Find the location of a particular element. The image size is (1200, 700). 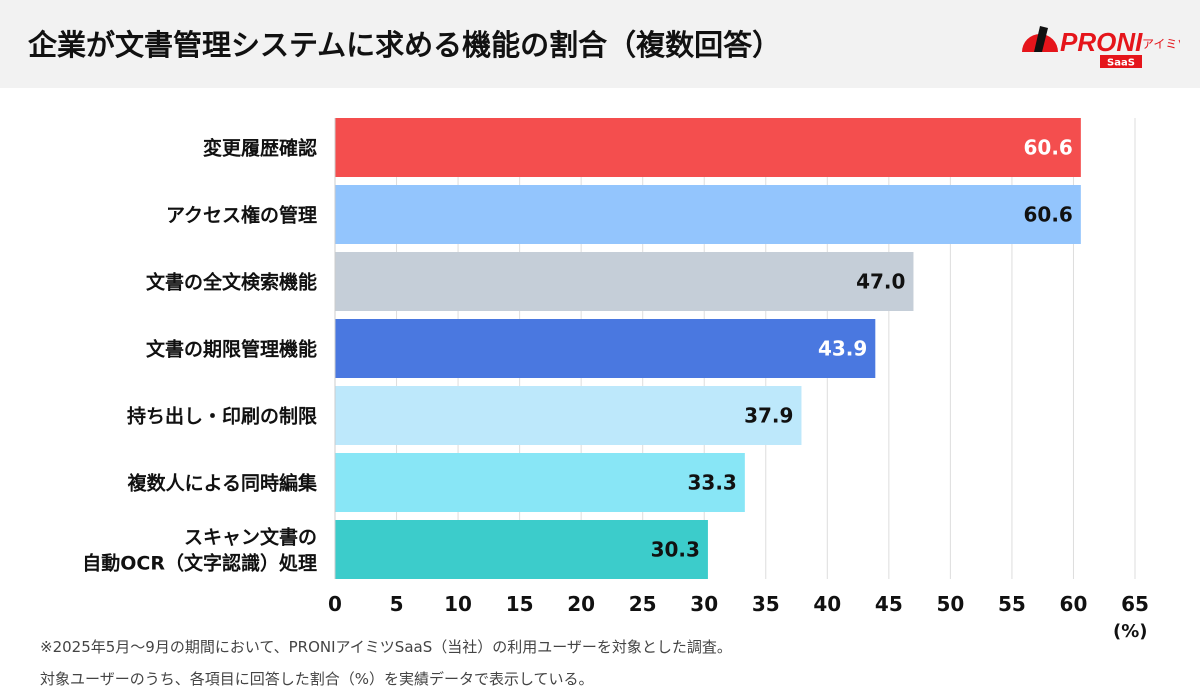

bar-value-label: 33.3 is located at coordinates (711, 483).